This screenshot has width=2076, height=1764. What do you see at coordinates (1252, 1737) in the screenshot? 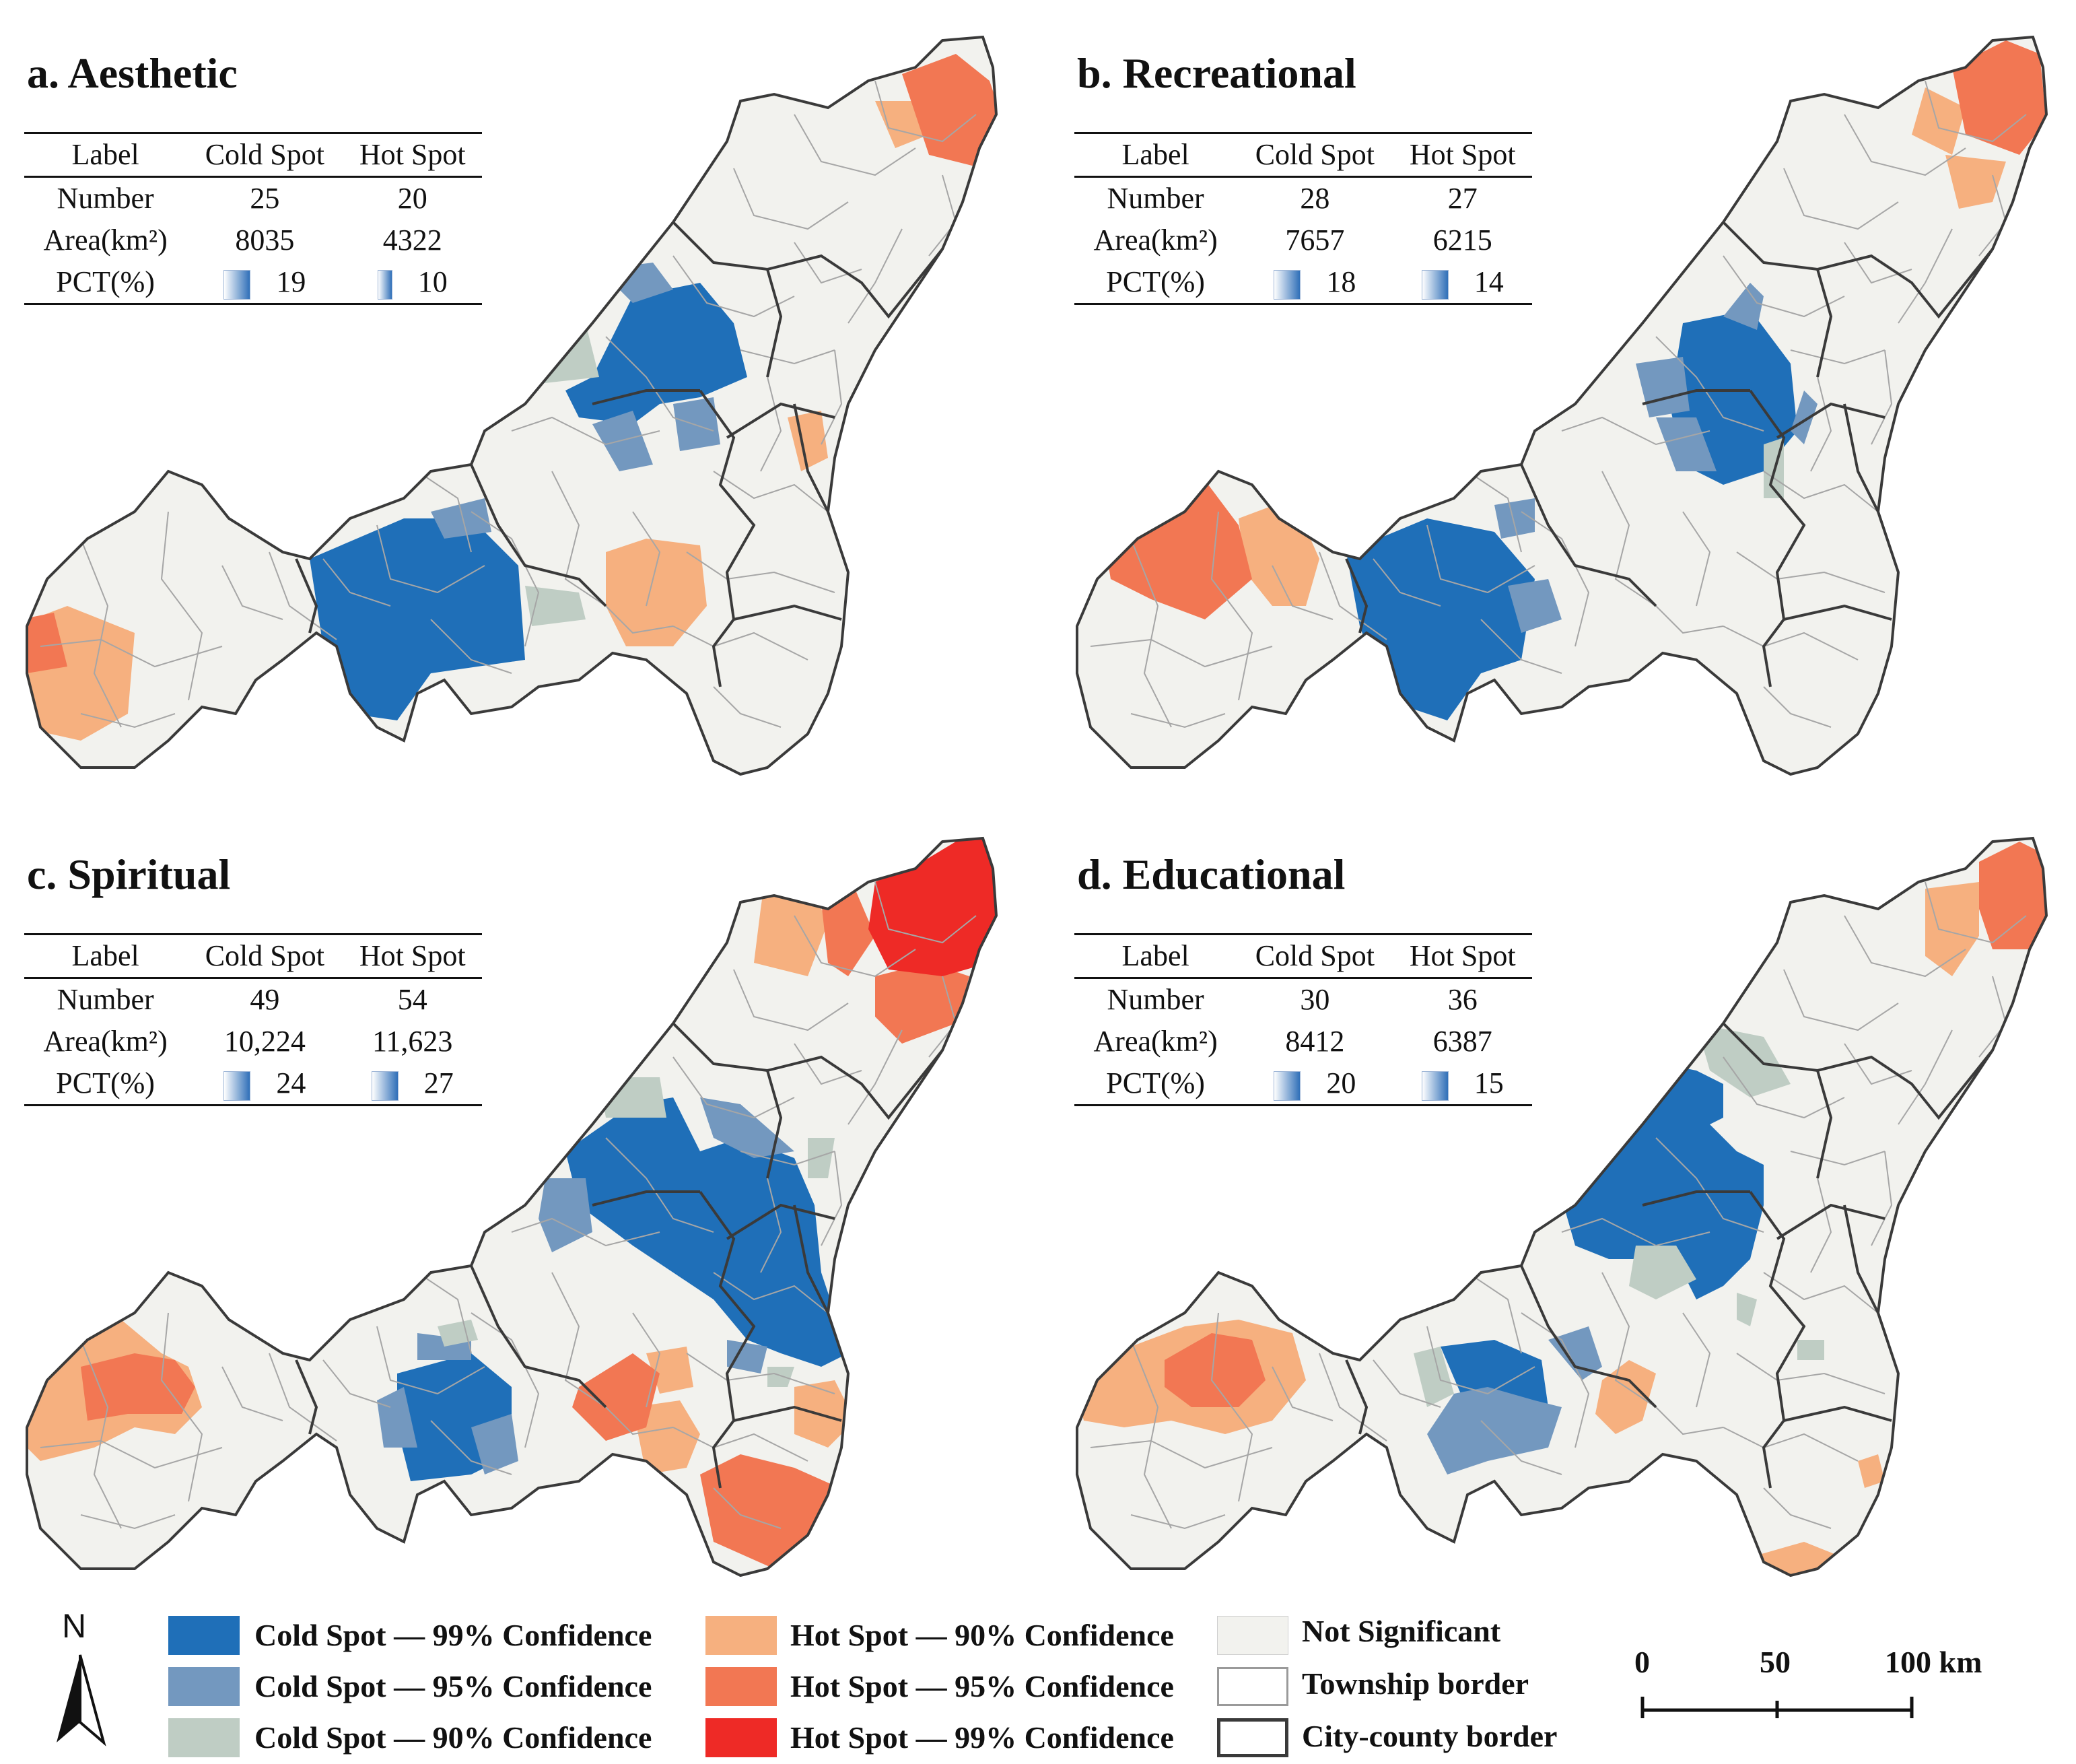
I see `swatch-city-county-border` at bounding box center [1252, 1737].